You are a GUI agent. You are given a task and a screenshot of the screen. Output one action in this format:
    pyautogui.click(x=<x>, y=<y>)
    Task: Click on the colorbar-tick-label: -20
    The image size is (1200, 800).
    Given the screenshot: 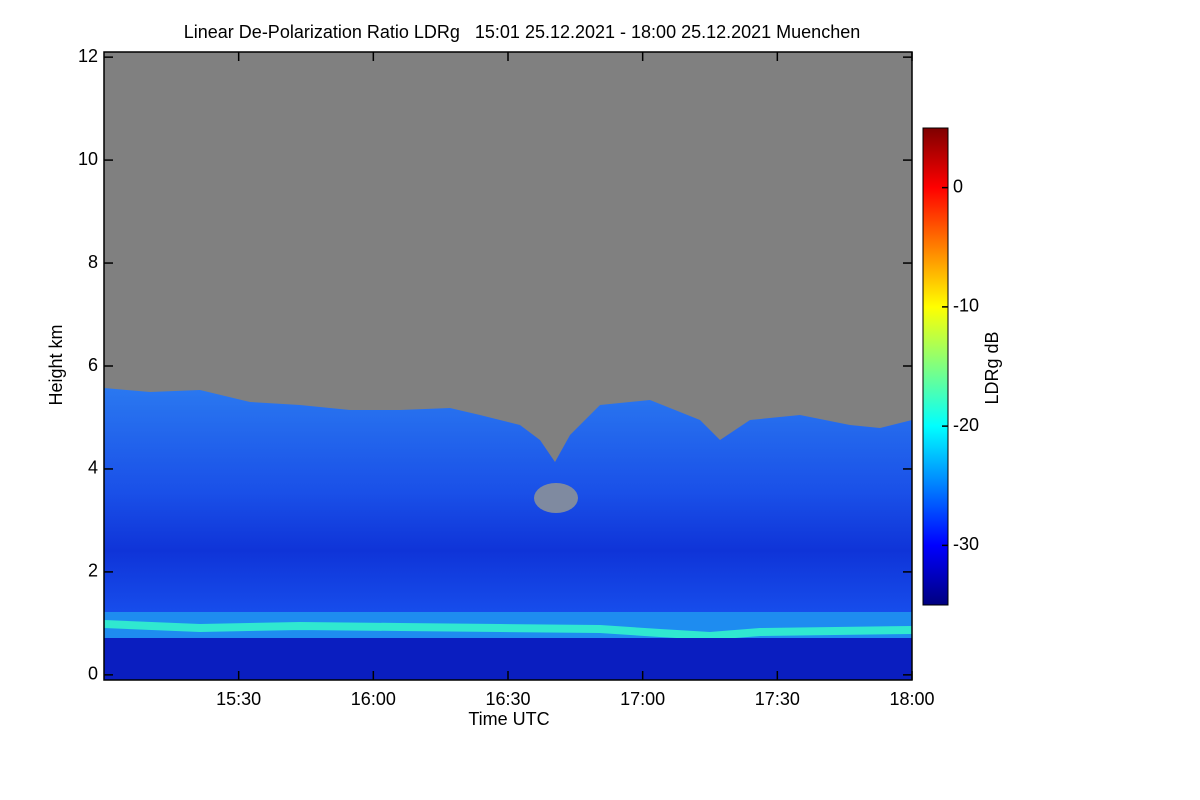 What is the action you would take?
    pyautogui.click(x=966, y=425)
    